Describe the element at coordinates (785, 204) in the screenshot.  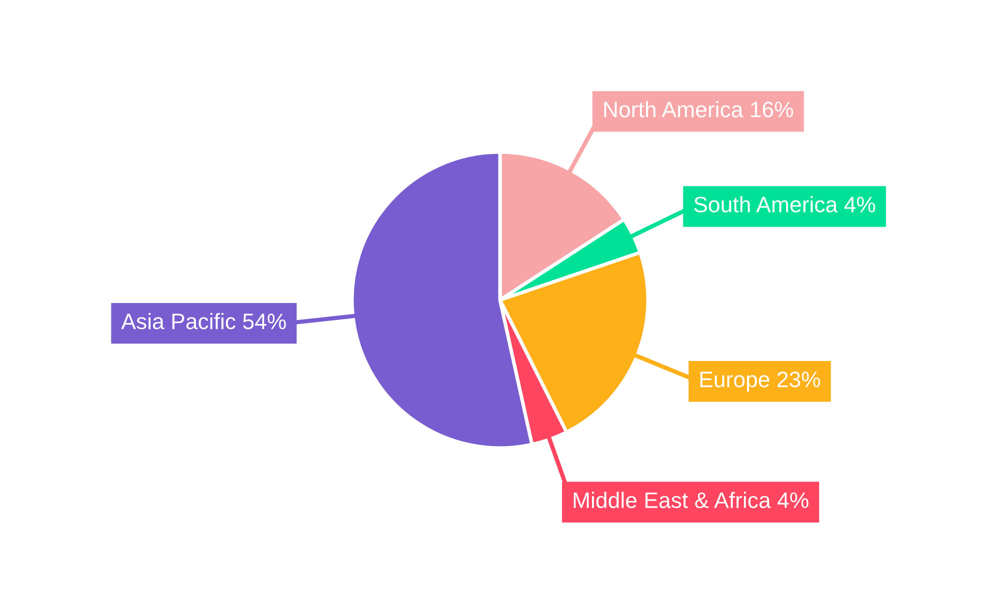
I see `slice-label: South America 4%` at that location.